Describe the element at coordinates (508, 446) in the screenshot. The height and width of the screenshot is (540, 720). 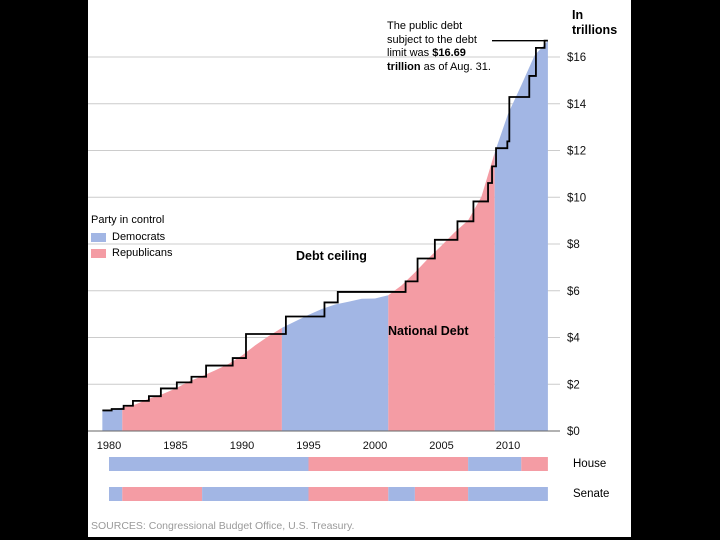
I see `svg-text: 2010` at that location.